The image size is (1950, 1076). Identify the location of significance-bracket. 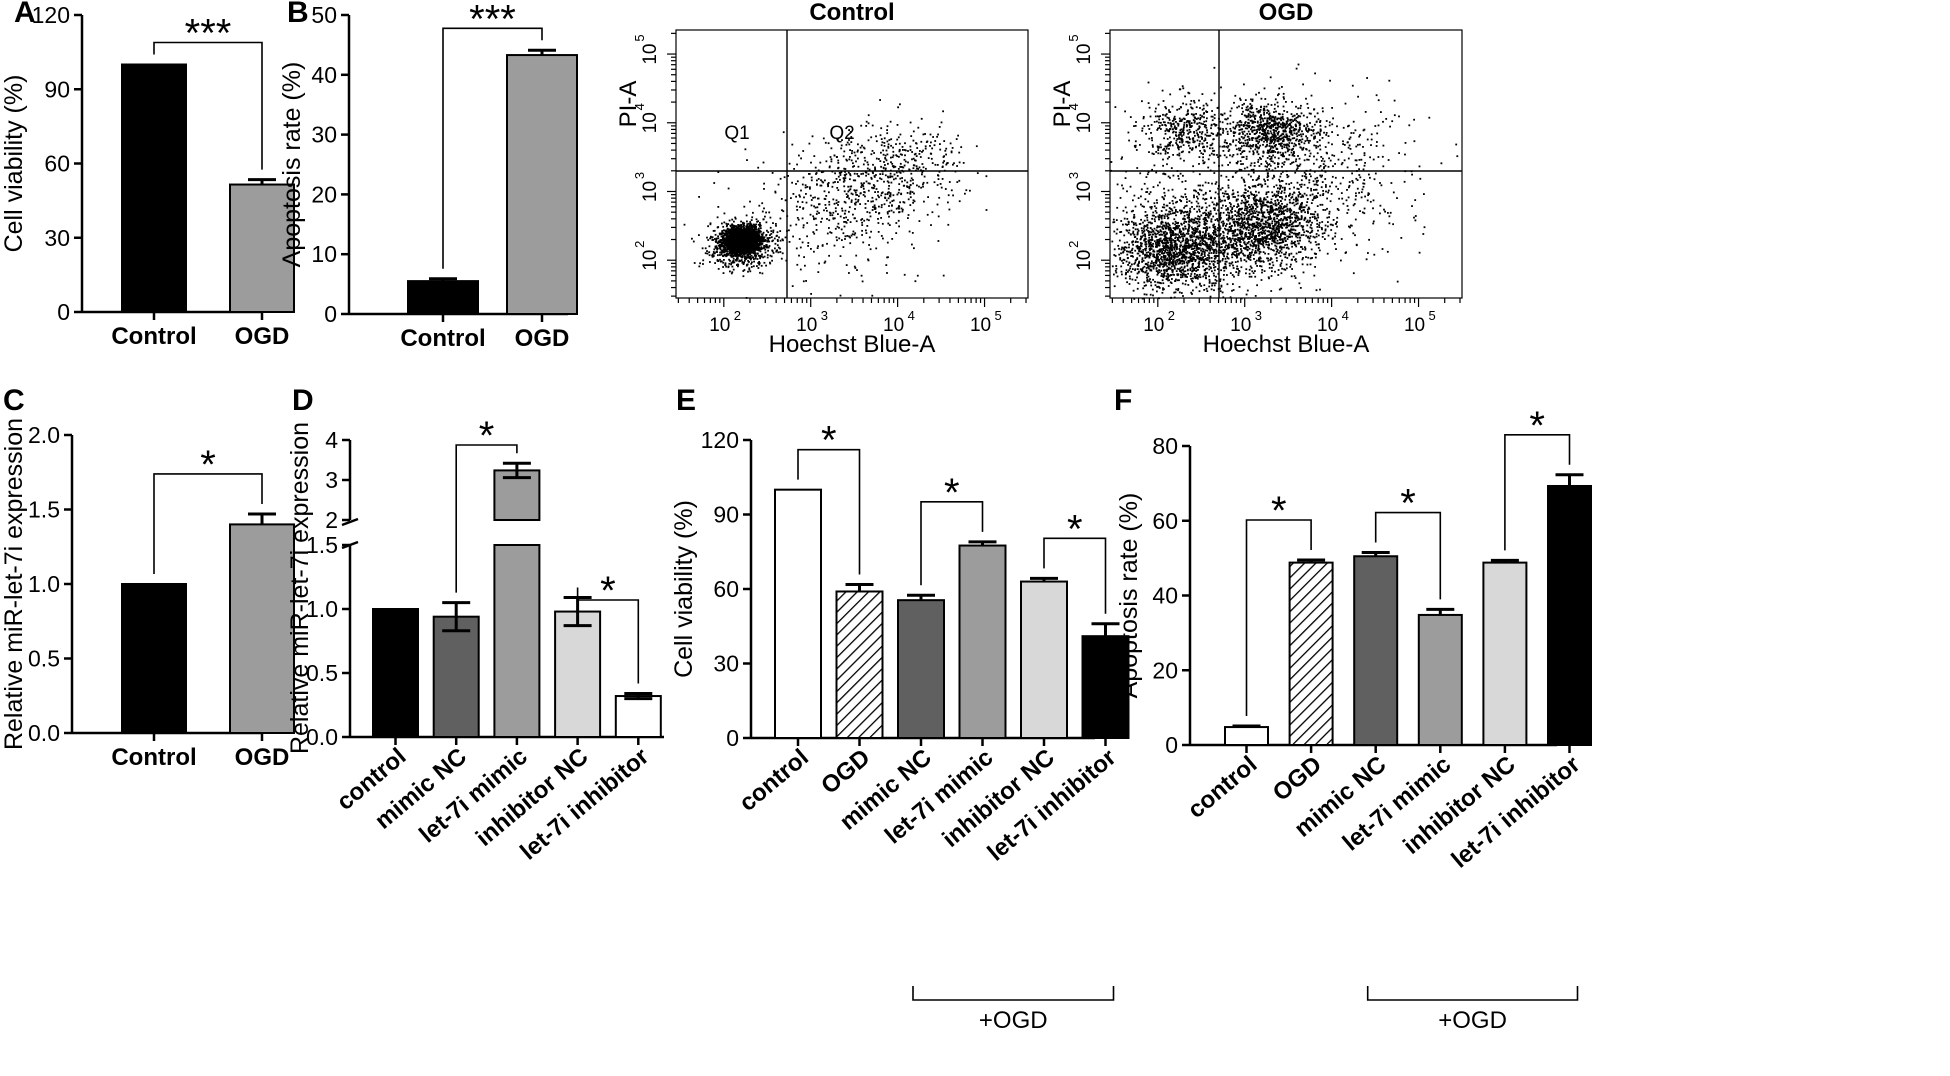
(208, 105).